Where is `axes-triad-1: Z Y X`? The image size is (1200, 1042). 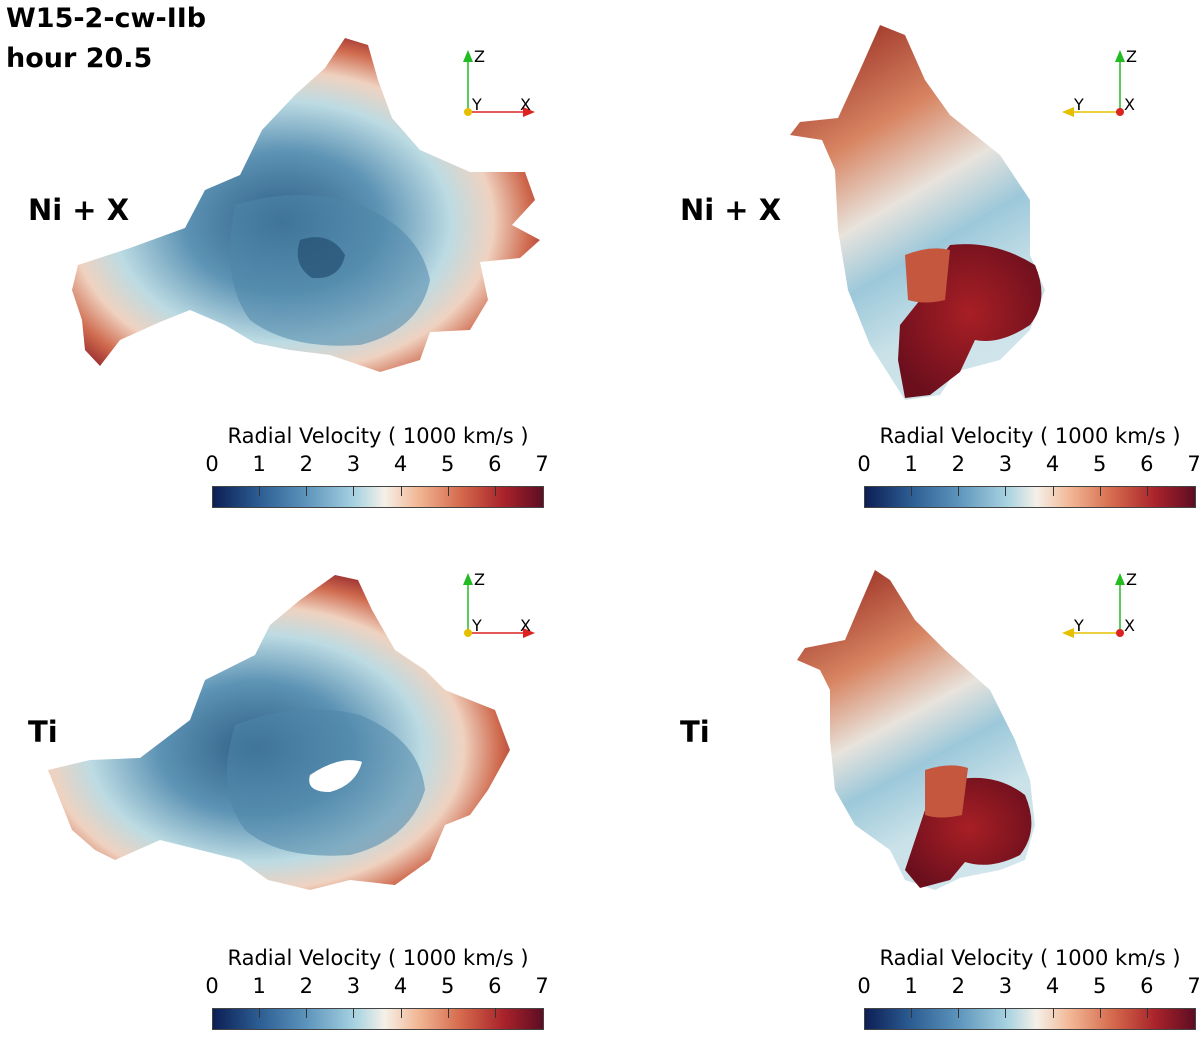 axes-triad-1: Z Y X is located at coordinates (499, 82).